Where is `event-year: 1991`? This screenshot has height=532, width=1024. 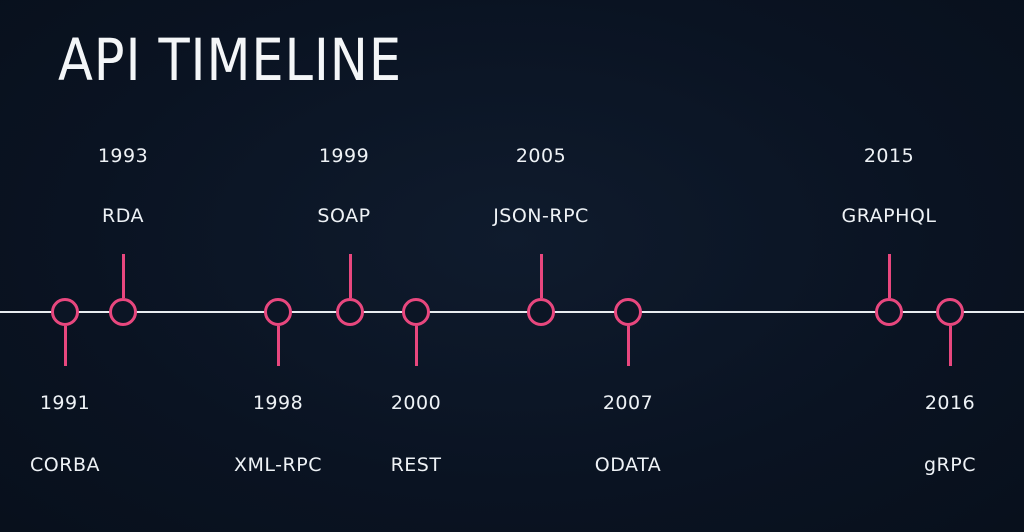 event-year: 1991 is located at coordinates (65, 403).